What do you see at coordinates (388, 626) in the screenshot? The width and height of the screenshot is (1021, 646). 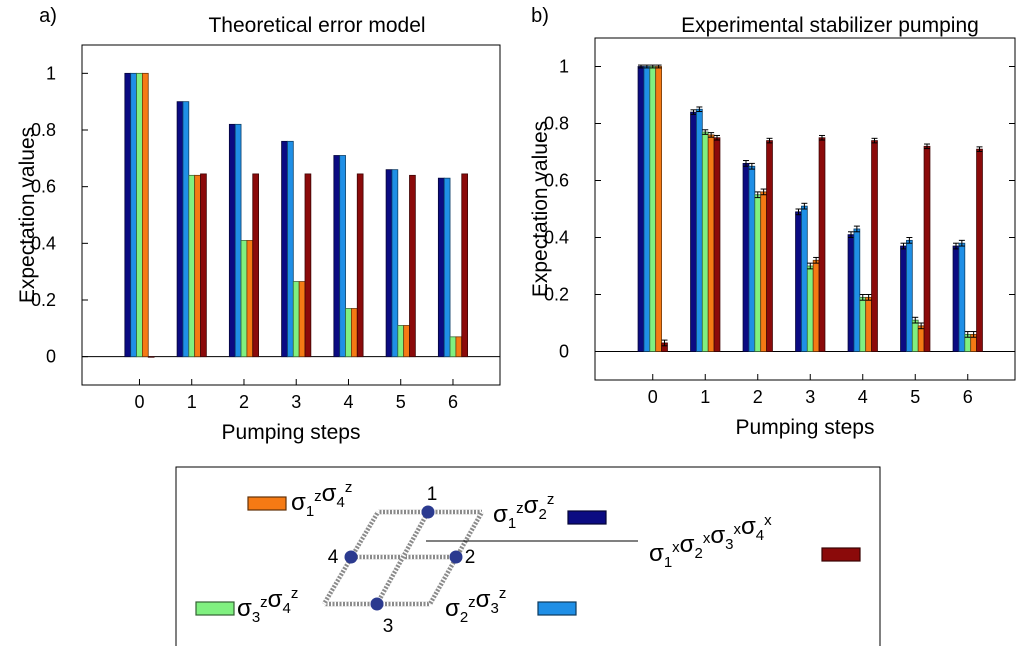 I see `qubit-label: 3` at bounding box center [388, 626].